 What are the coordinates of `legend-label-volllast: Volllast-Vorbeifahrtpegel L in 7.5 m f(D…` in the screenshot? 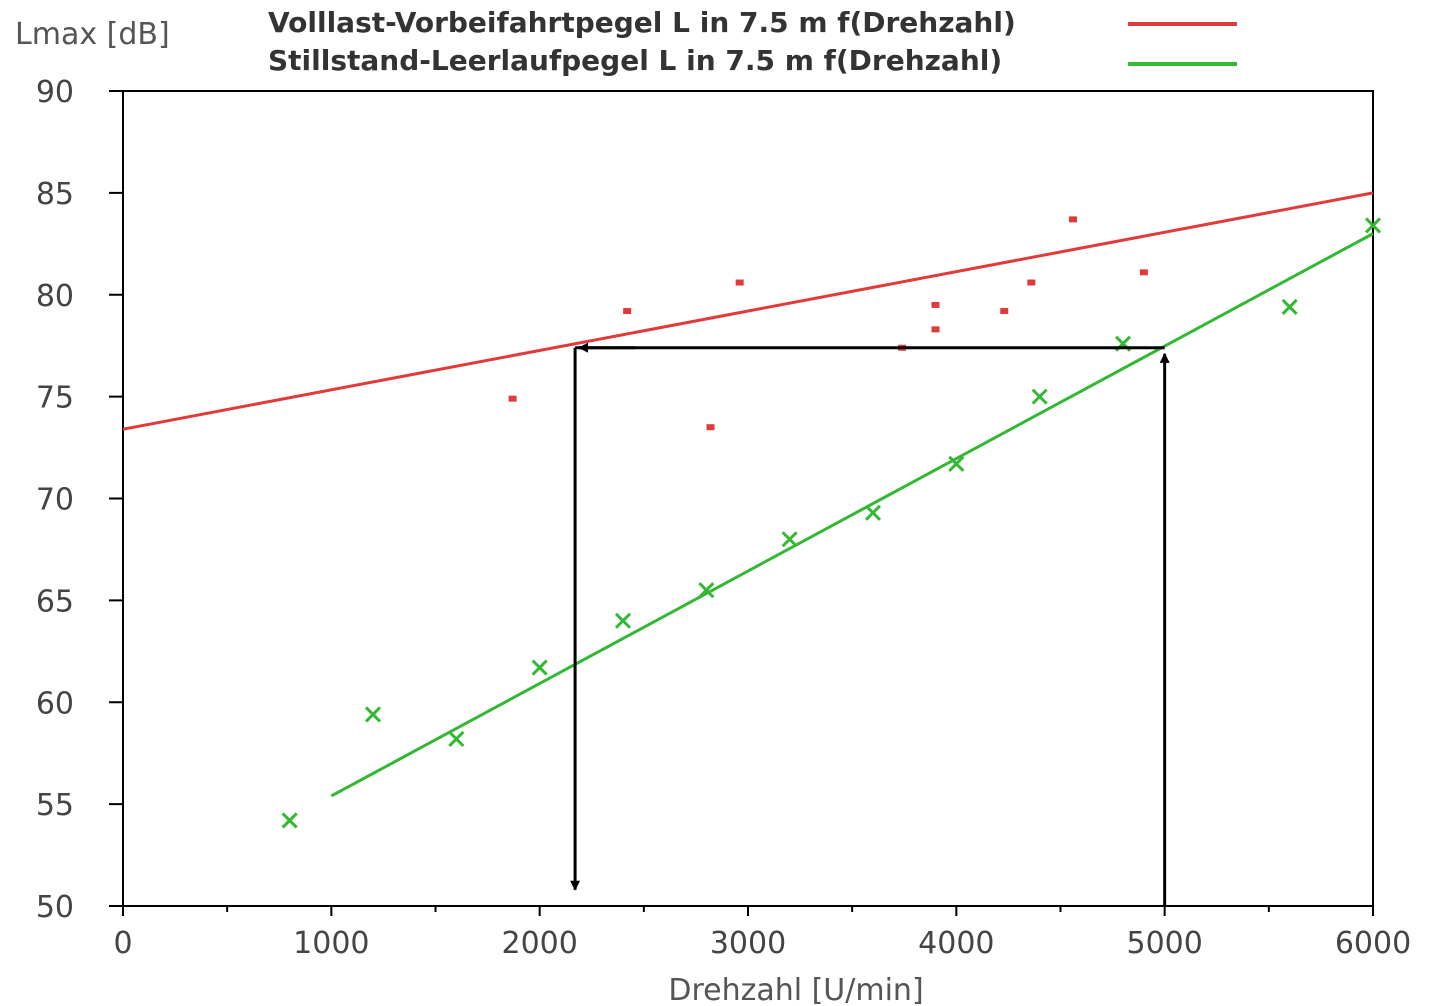 It's located at (642, 22).